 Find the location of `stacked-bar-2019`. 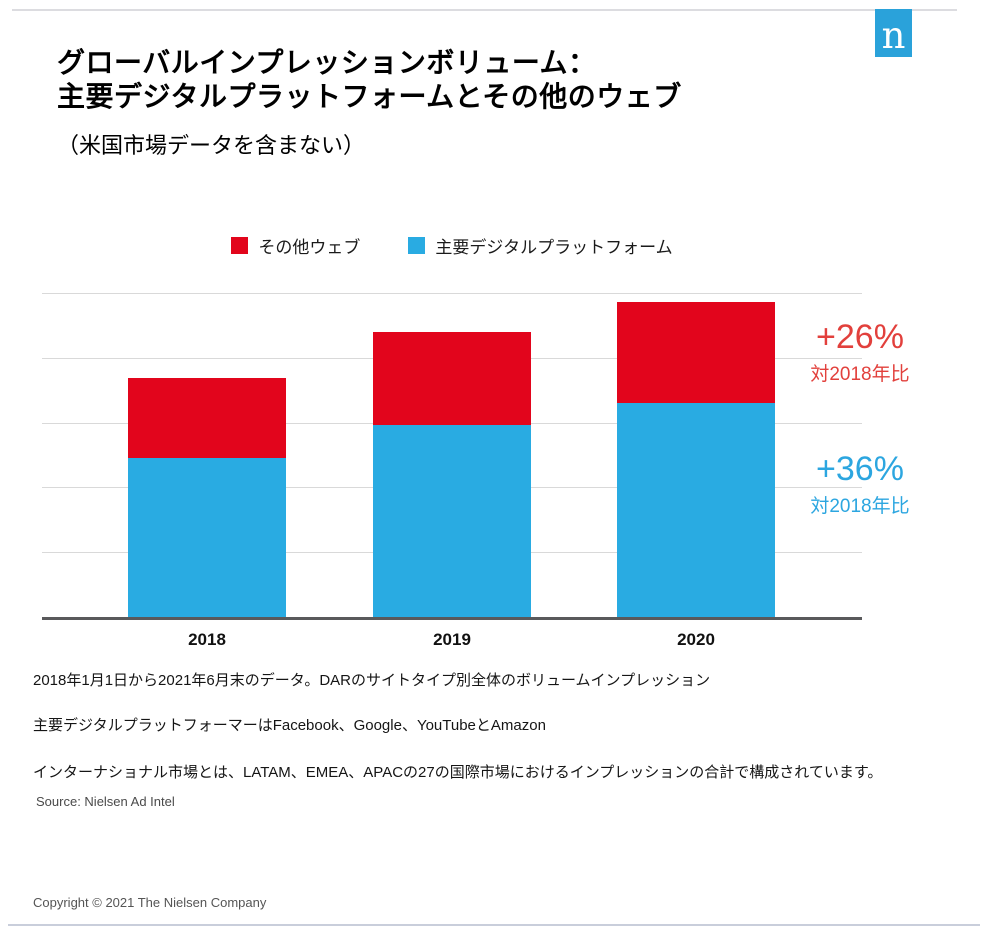

stacked-bar-2019 is located at coordinates (452, 455).